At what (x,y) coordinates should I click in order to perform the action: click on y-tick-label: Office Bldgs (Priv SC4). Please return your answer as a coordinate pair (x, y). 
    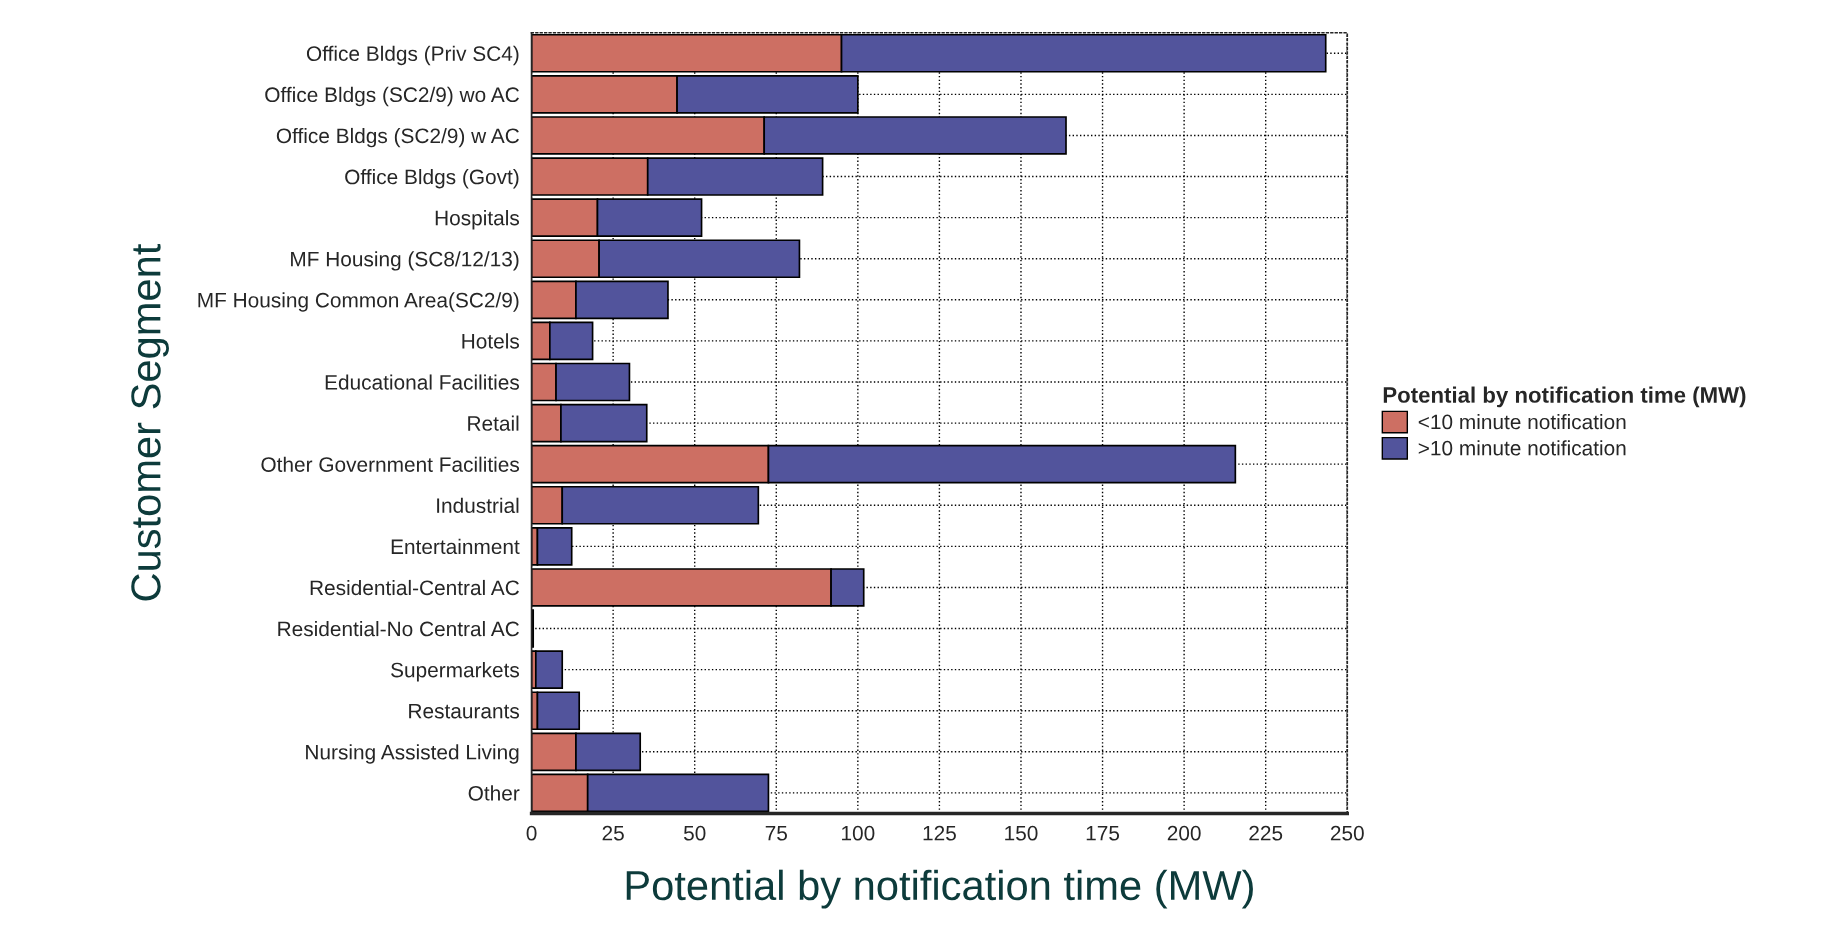
    Looking at the image, I should click on (412, 55).